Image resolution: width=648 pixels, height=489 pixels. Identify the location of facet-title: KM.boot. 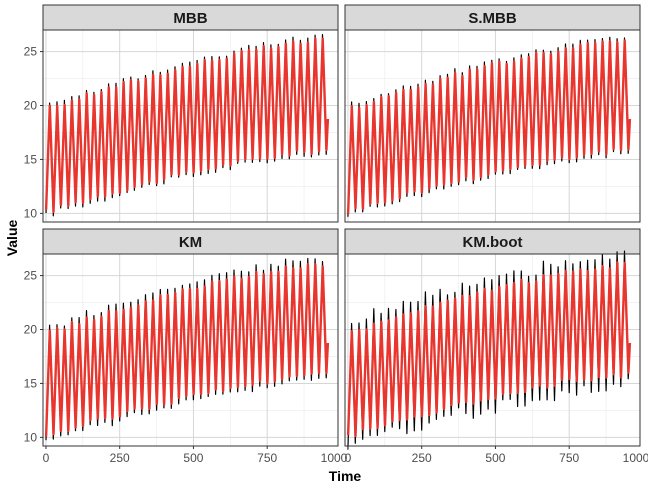
(493, 242).